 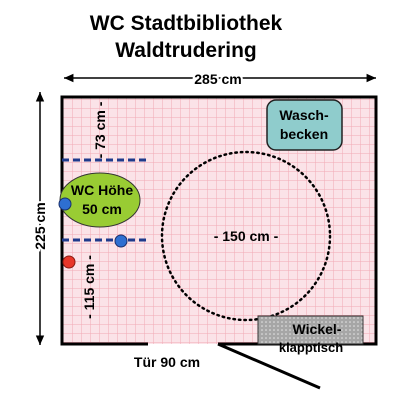 I want to click on sink, so click(x=304, y=125).